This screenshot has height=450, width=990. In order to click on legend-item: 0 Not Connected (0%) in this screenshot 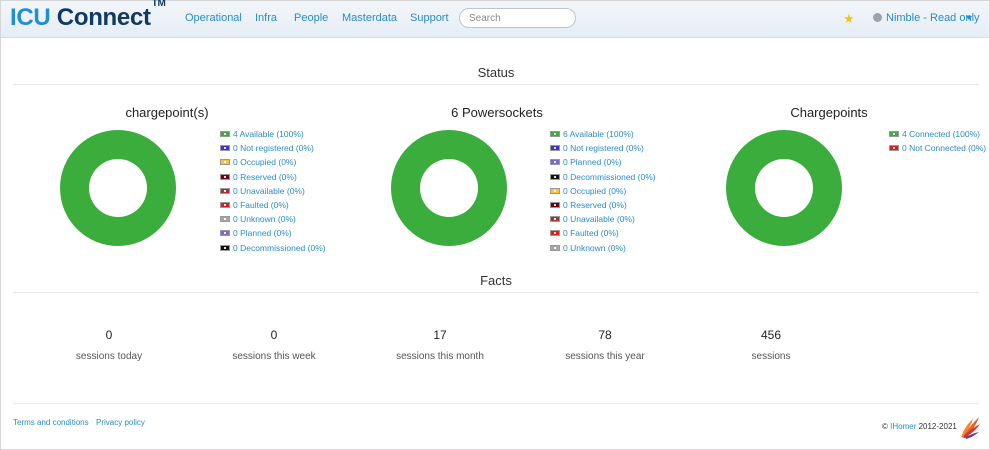, I will do `click(937, 148)`.